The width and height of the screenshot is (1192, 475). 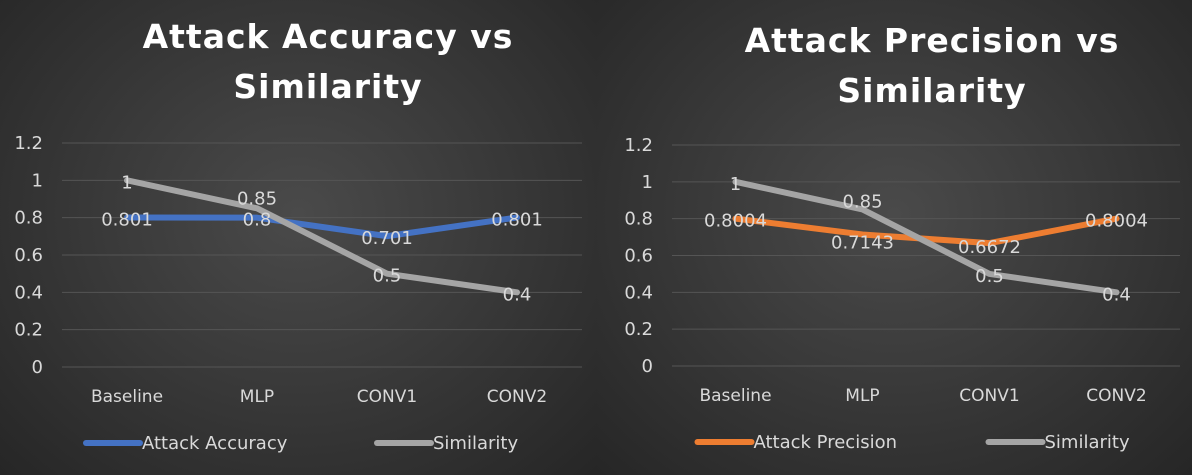 What do you see at coordinates (387, 238) in the screenshot?
I see `data-label: 0.701` at bounding box center [387, 238].